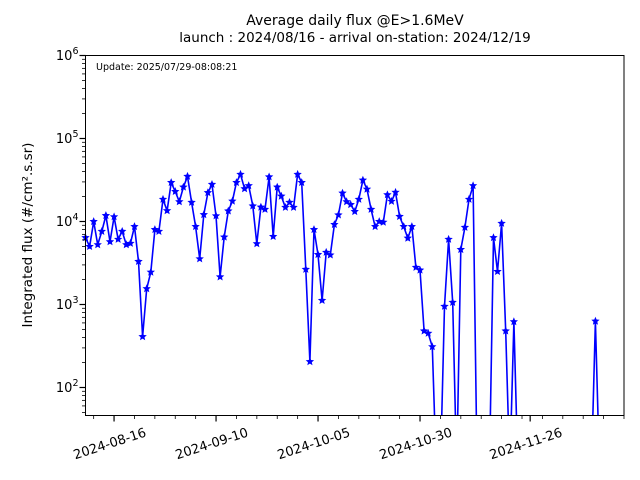 Image resolution: width=640 pixels, height=480 pixels. I want to click on y-tick-label: 10⁶, so click(67, 55).